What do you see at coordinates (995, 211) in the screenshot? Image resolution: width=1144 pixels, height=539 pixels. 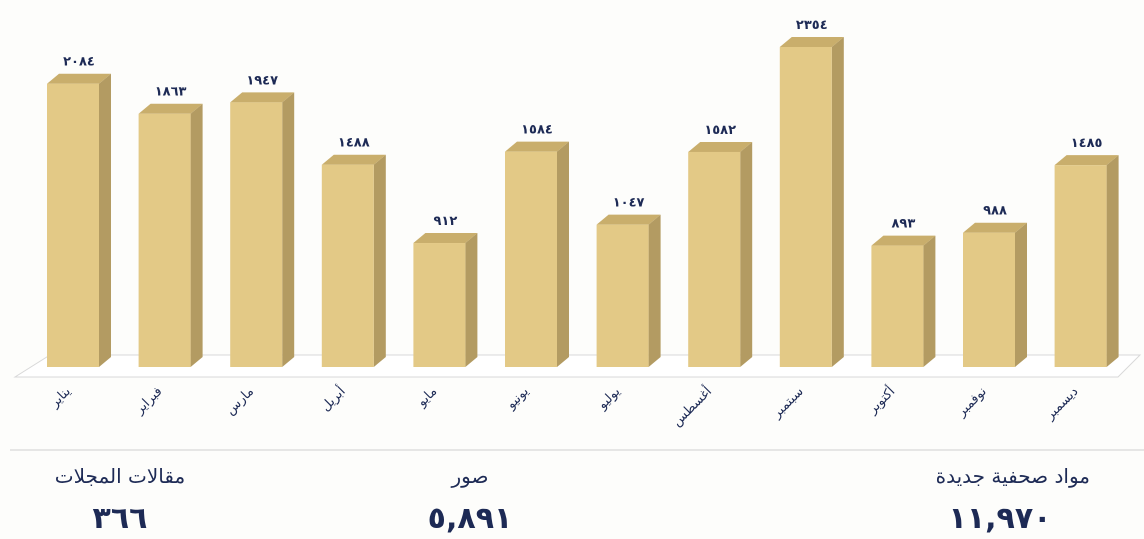 I see `value-label: ٩٨٨` at bounding box center [995, 211].